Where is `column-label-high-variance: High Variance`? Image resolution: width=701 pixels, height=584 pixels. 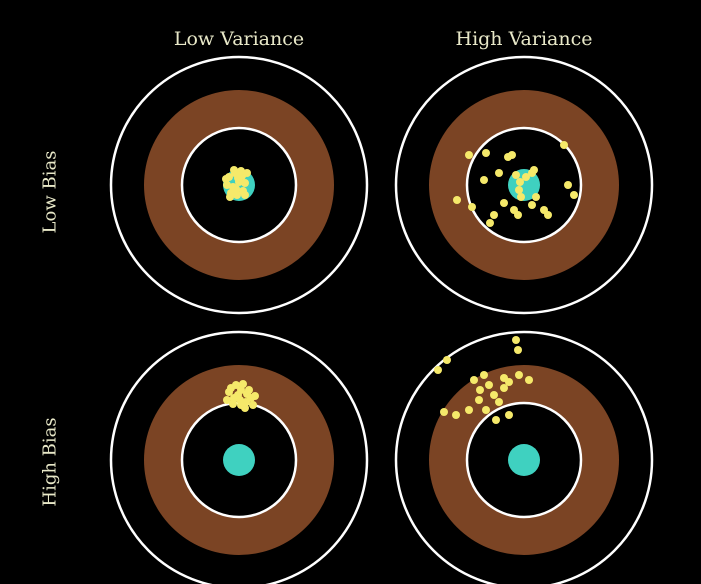
column-label-high-variance: High Variance is located at coordinates (524, 39).